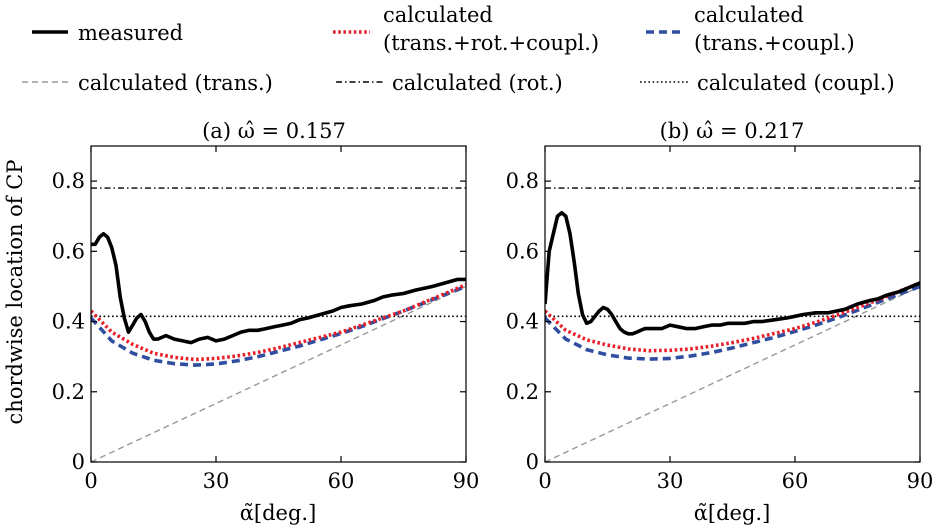 This screenshot has width=938, height=528. What do you see at coordinates (920, 481) in the screenshot?
I see `x-tick-label-b: 90` at bounding box center [920, 481].